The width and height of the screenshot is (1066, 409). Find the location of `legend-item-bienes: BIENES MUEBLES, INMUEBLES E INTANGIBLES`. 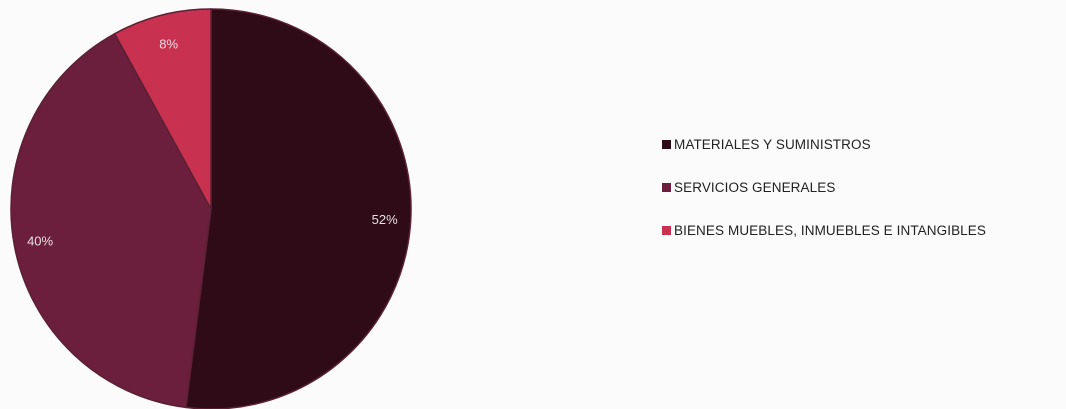

legend-item-bienes: BIENES MUEBLES, INMUEBLES E INTANGIBLES is located at coordinates (862, 230).